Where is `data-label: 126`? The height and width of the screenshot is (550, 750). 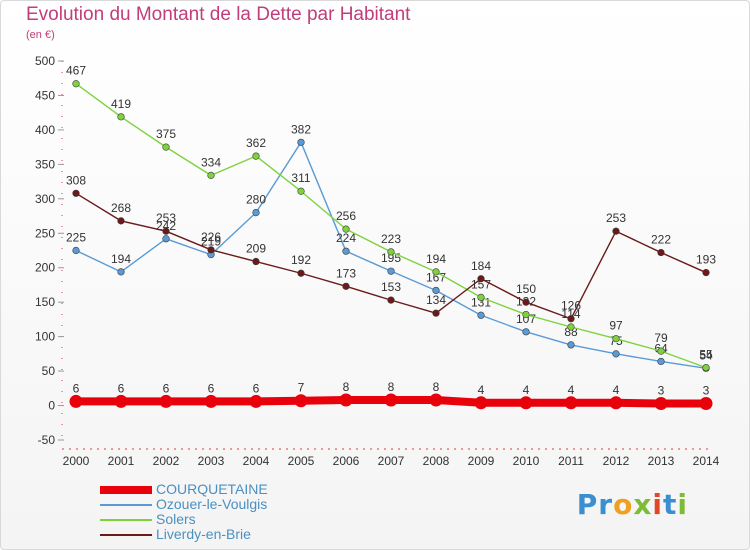
data-label: 126 is located at coordinates (571, 306).